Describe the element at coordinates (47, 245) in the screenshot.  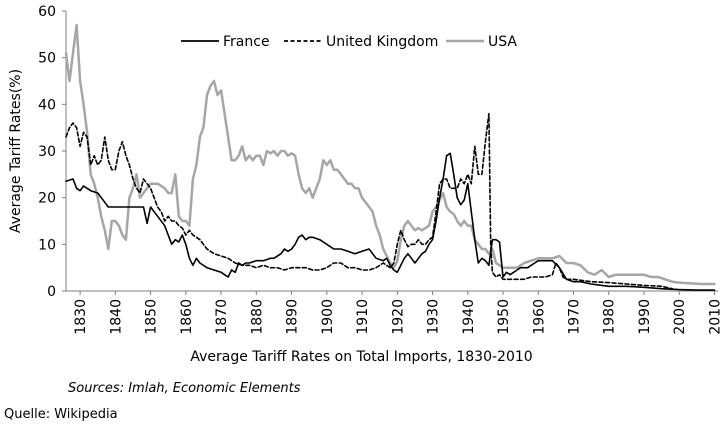
I see `y-tick-label: 10` at that location.